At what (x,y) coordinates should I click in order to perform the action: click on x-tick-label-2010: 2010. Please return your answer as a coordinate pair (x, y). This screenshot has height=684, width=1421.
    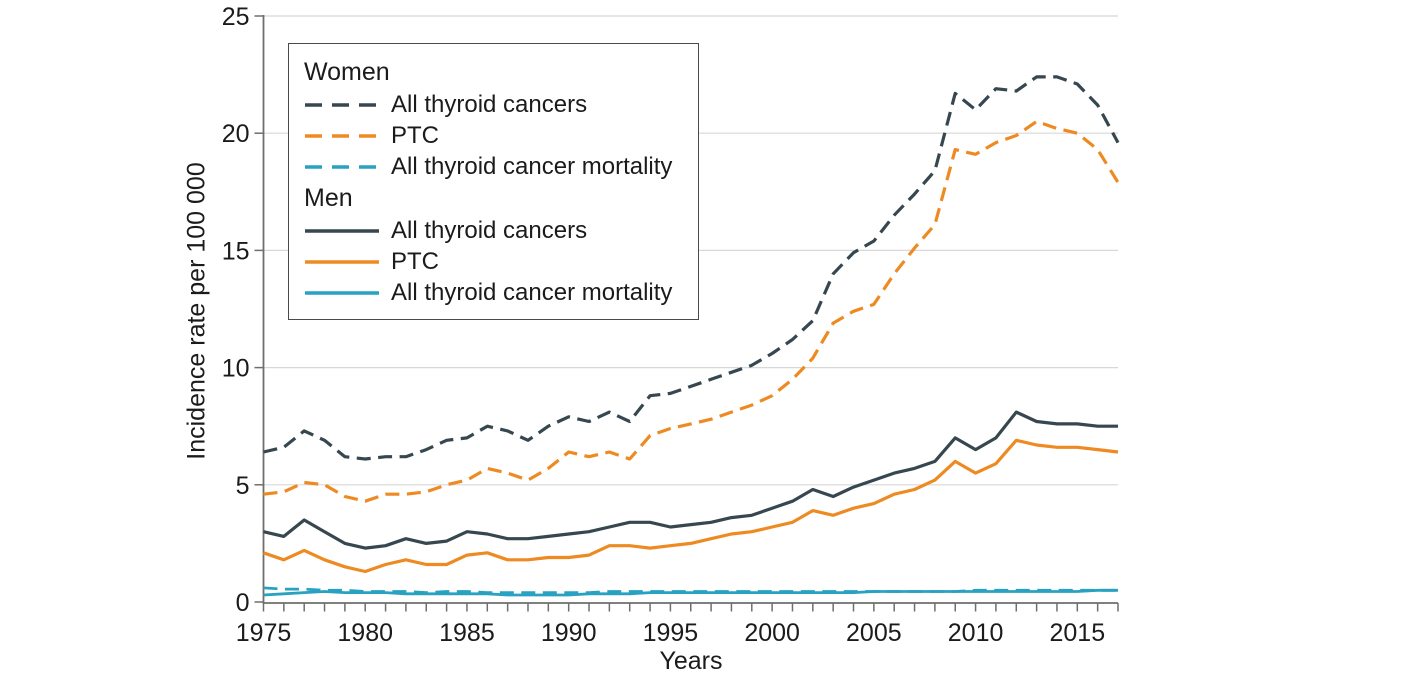
    Looking at the image, I should click on (976, 633).